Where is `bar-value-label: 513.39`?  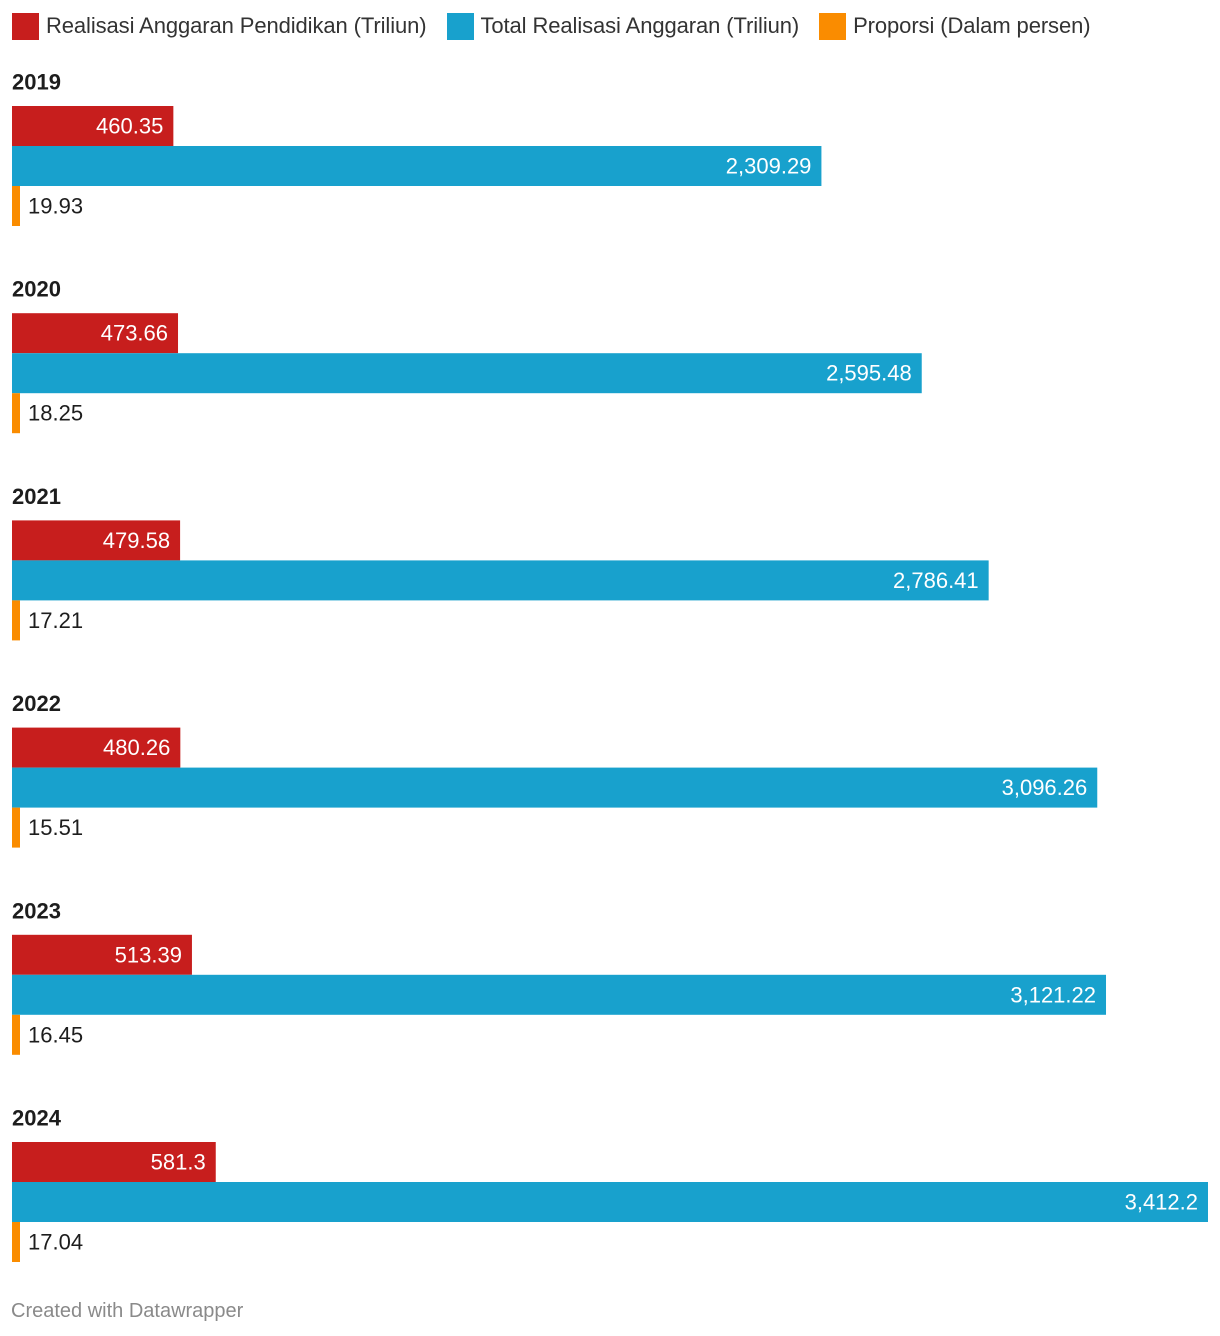 bar-value-label: 513.39 is located at coordinates (148, 954).